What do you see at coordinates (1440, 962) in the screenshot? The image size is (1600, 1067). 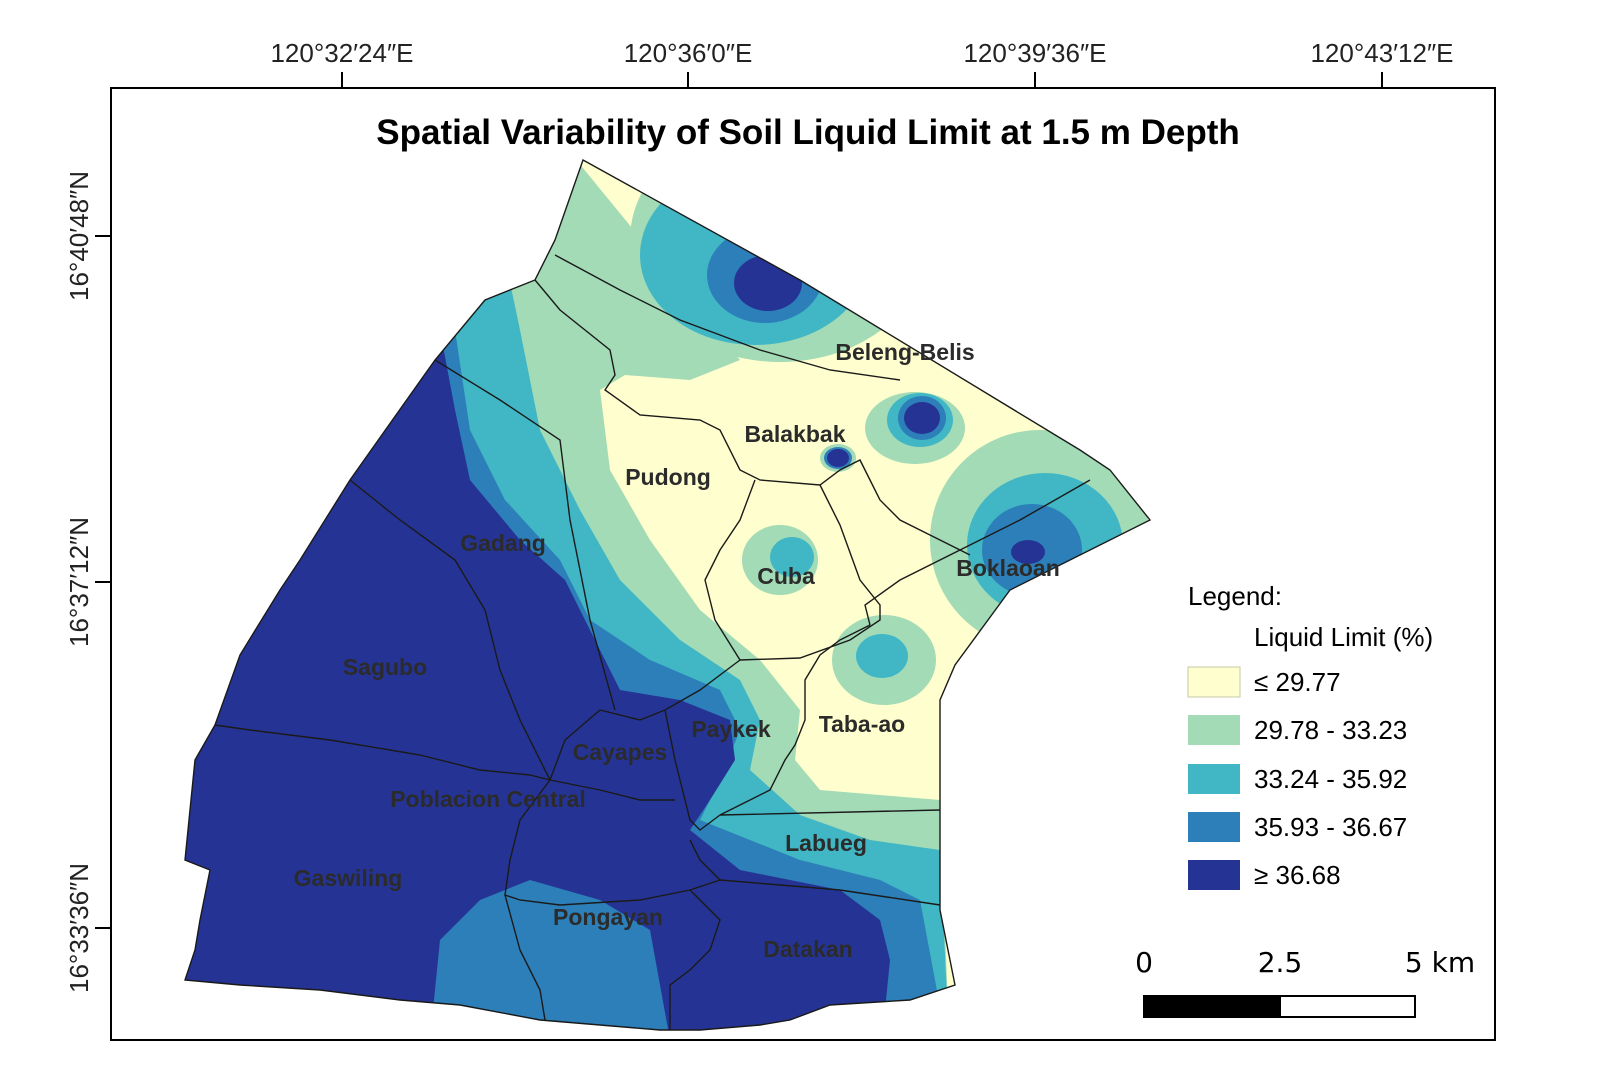 I see `scale-label-5km: 5 km` at bounding box center [1440, 962].